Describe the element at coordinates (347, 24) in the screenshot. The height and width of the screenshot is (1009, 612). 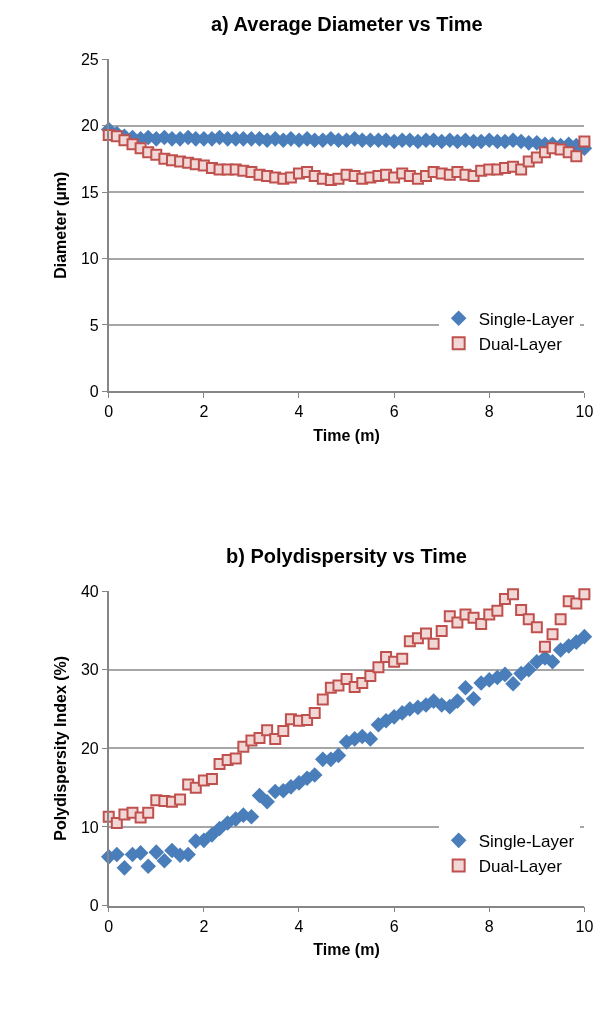
I see `chart-title: a) Average Diameter vs Time` at that location.